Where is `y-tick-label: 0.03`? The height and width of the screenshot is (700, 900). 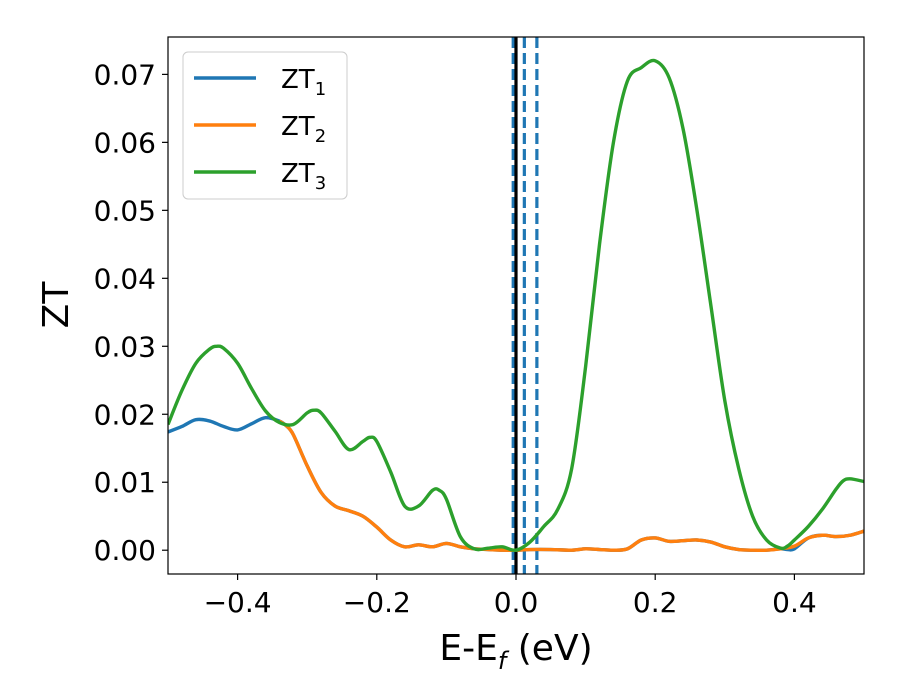 y-tick-label: 0.03 is located at coordinates (125, 346).